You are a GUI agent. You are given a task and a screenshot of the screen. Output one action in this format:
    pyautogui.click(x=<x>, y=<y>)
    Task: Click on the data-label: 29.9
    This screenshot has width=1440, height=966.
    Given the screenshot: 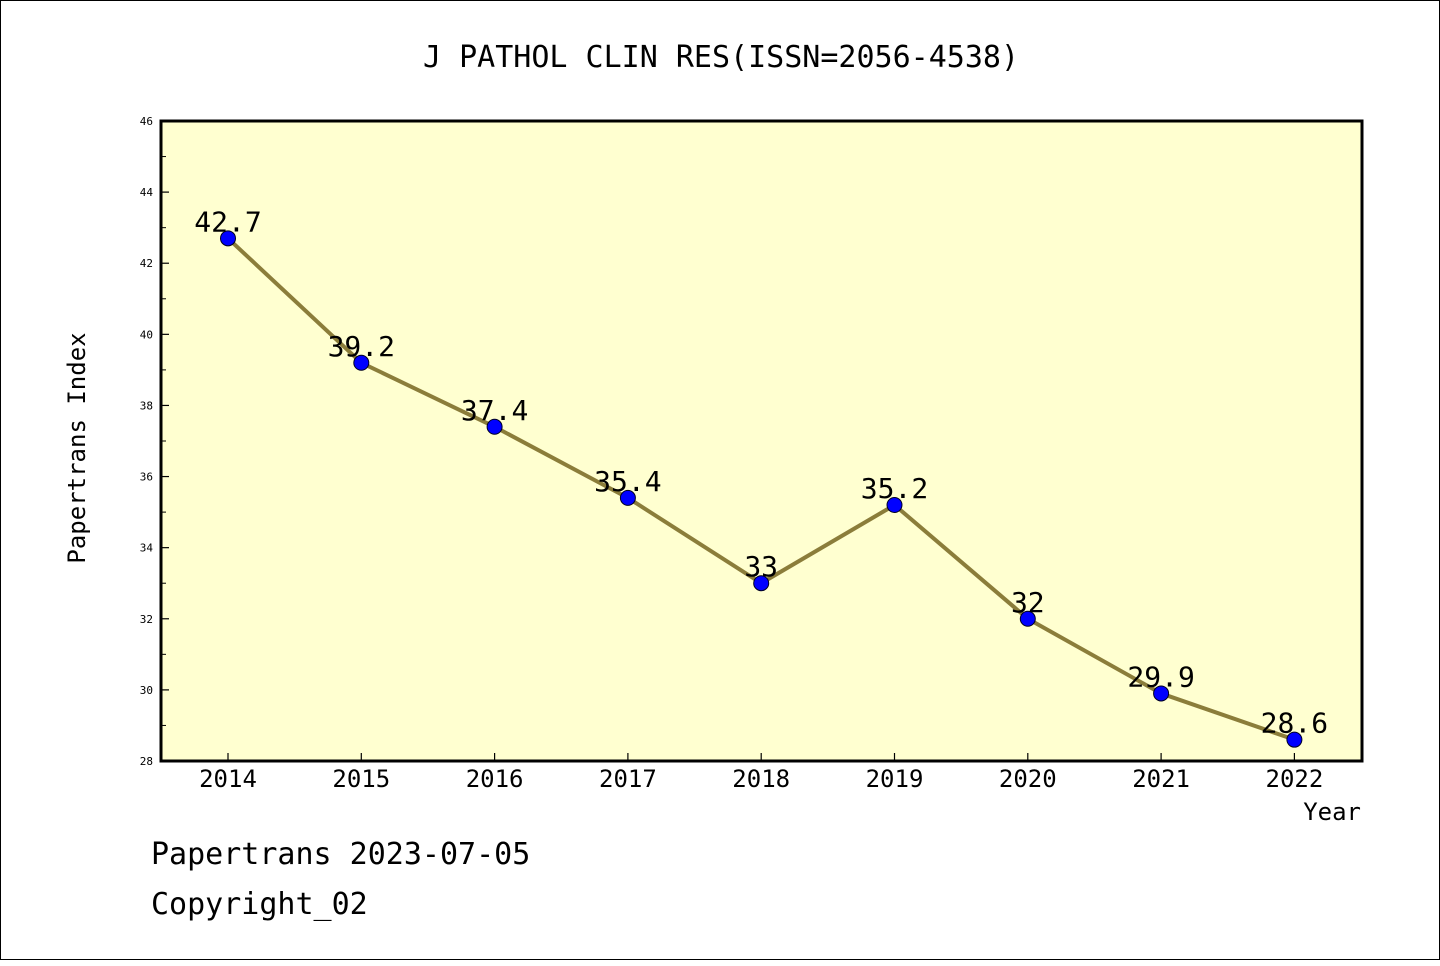 What is the action you would take?
    pyautogui.click(x=1160, y=676)
    